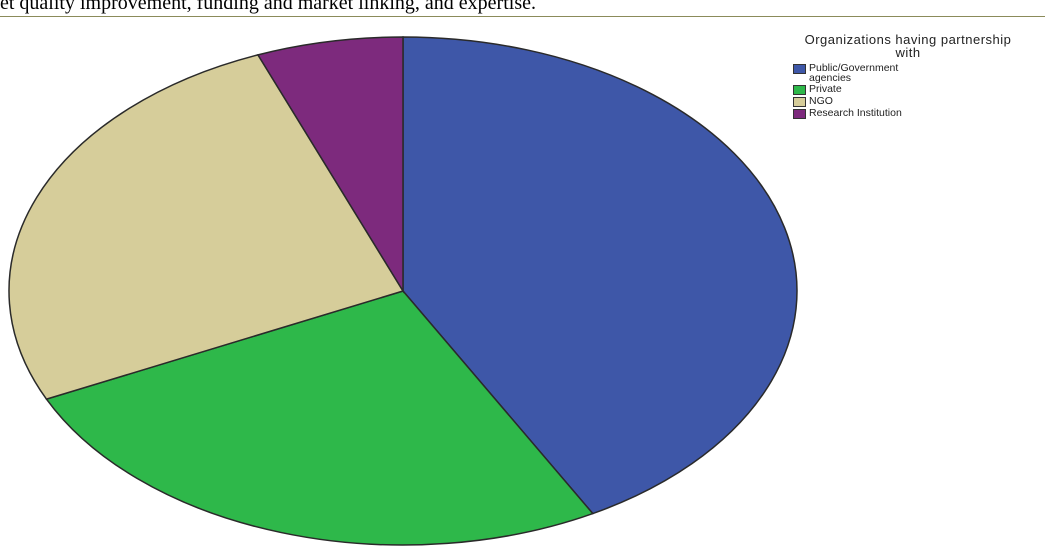 Image resolution: width=1045 pixels, height=559 pixels. Describe the element at coordinates (821, 101) in the screenshot. I see `legend-label: NGO` at that location.